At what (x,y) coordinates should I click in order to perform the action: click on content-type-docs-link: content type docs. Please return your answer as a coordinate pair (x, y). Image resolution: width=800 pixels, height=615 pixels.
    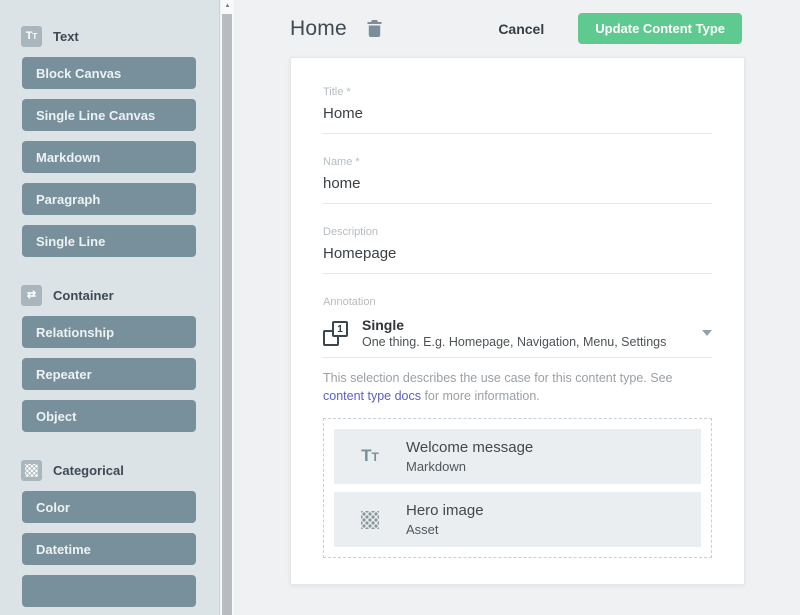
    Looking at the image, I should click on (372, 396).